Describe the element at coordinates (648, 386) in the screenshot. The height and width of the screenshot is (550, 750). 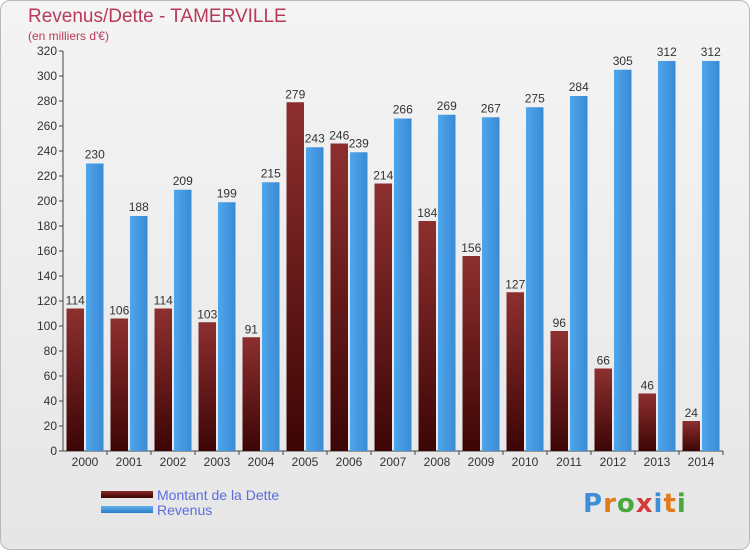
I see `data-label-dette: 46` at that location.